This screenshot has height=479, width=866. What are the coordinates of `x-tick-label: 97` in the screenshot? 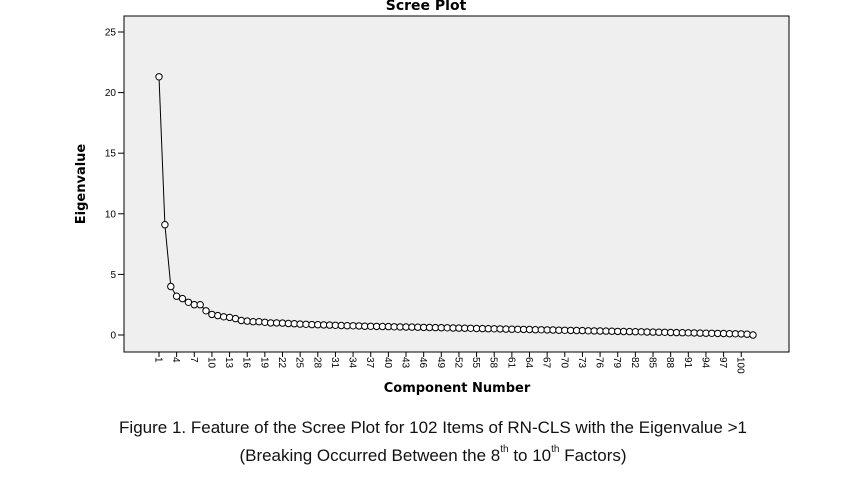 It's located at (722, 363).